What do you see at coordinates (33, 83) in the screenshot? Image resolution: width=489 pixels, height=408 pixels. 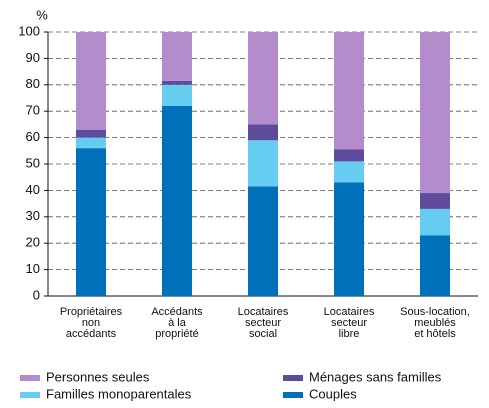 I see `y-tick-label: 80` at bounding box center [33, 83].